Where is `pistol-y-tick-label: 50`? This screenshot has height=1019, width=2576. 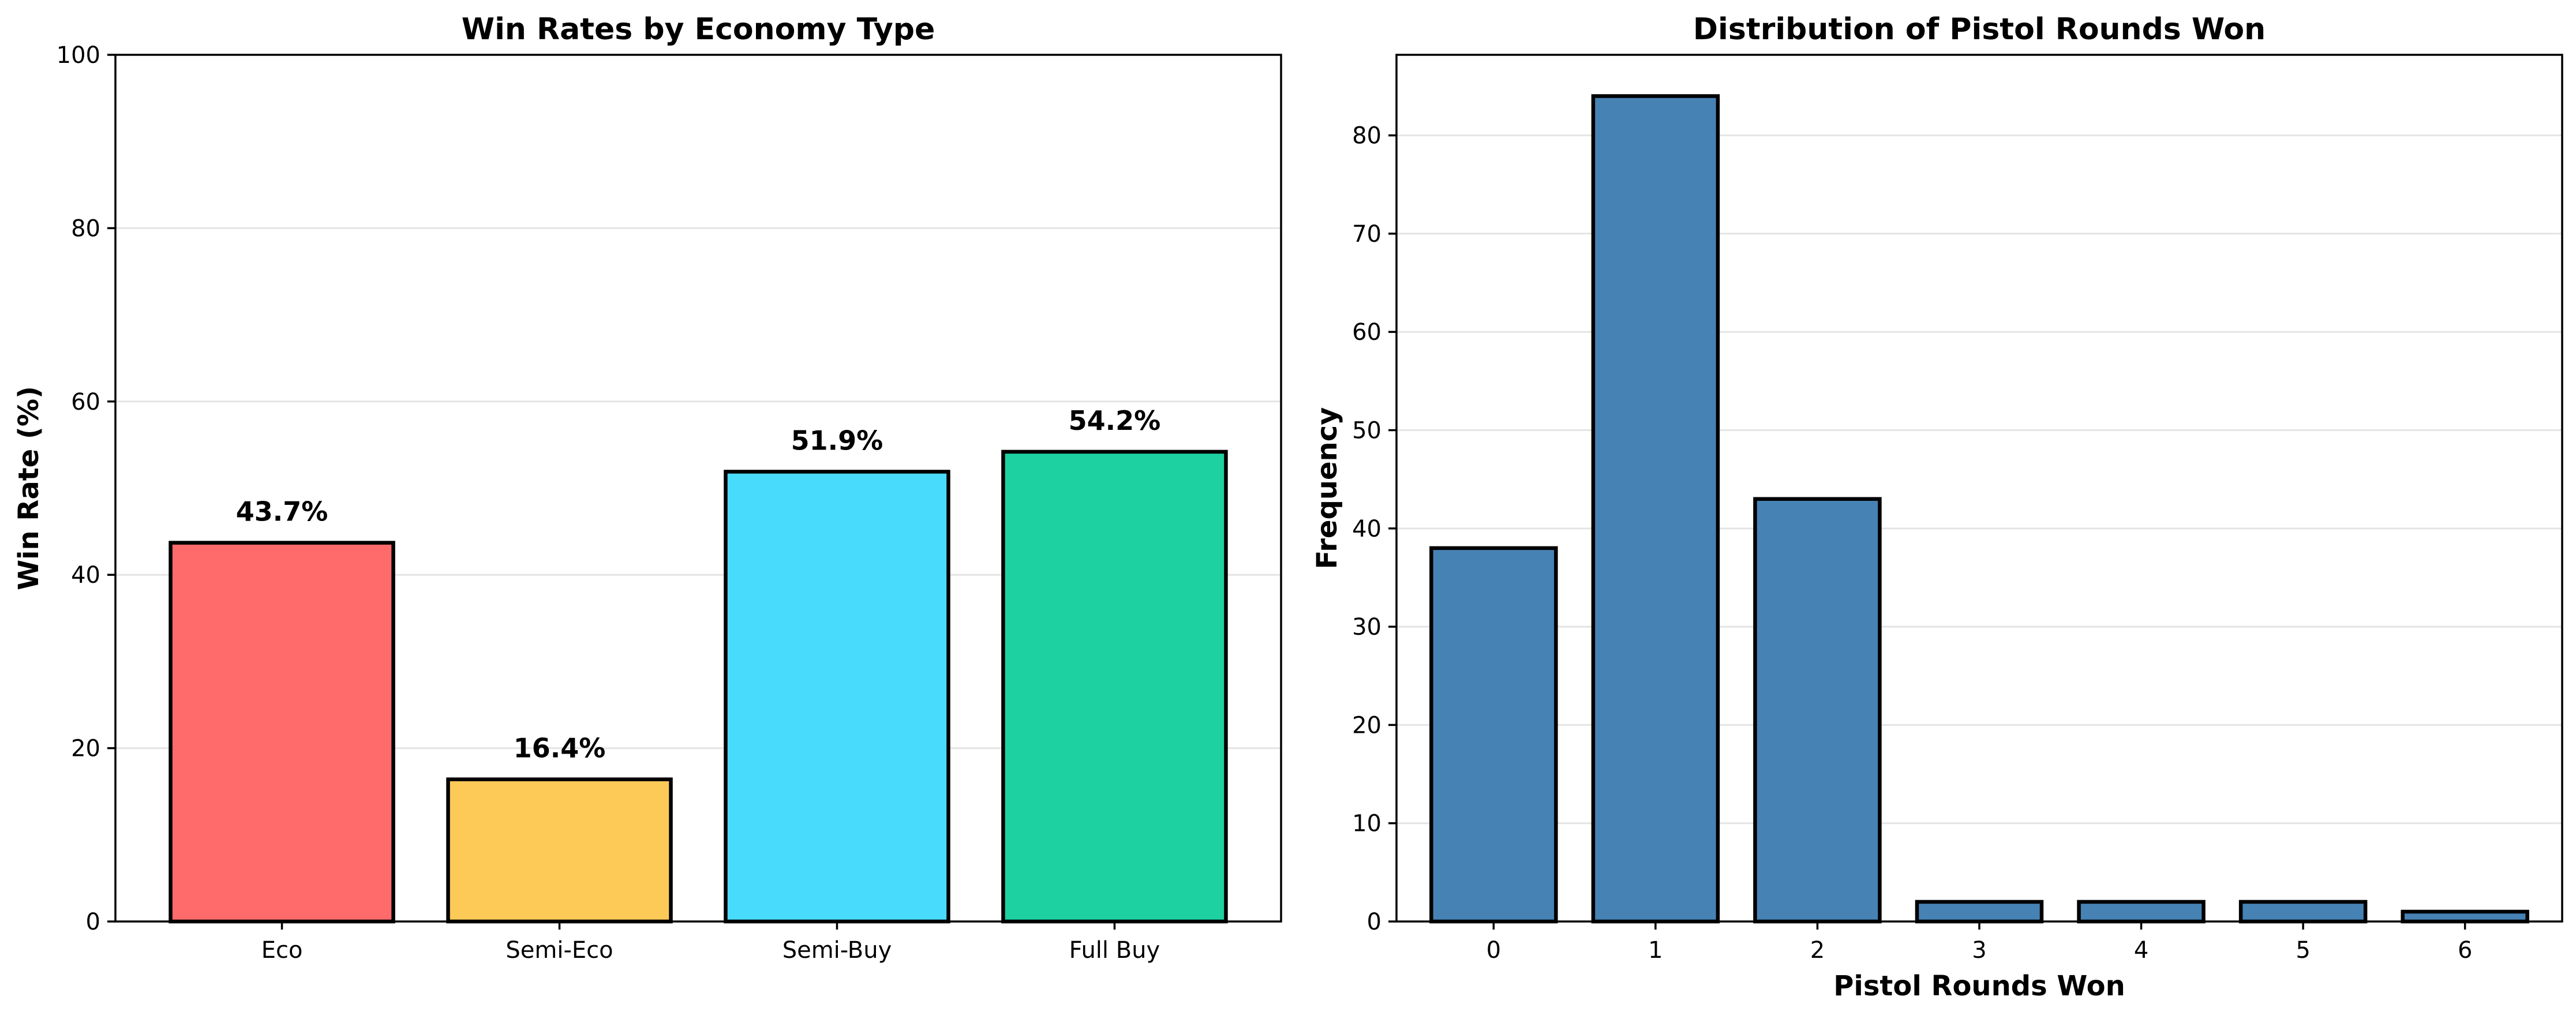 pistol-y-tick-label: 50 is located at coordinates (1366, 431).